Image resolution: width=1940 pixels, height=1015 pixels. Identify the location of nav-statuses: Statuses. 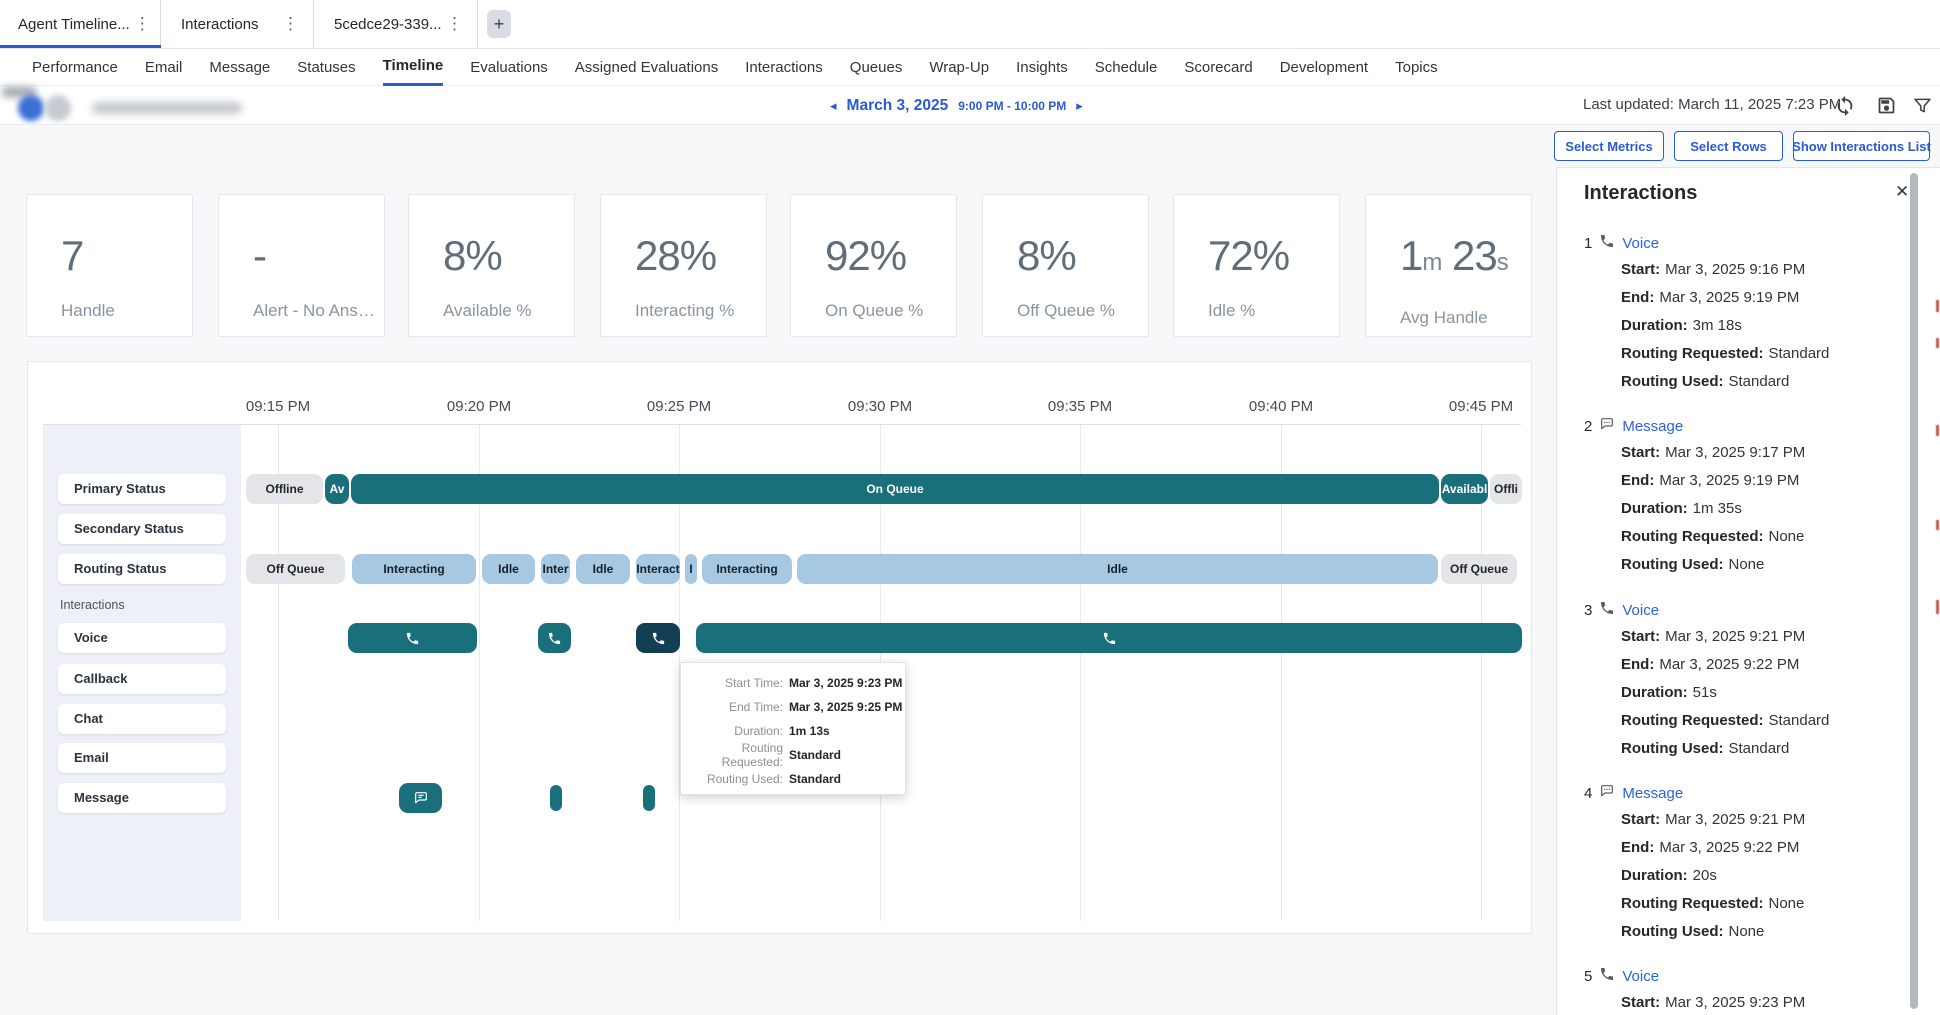
(326, 67).